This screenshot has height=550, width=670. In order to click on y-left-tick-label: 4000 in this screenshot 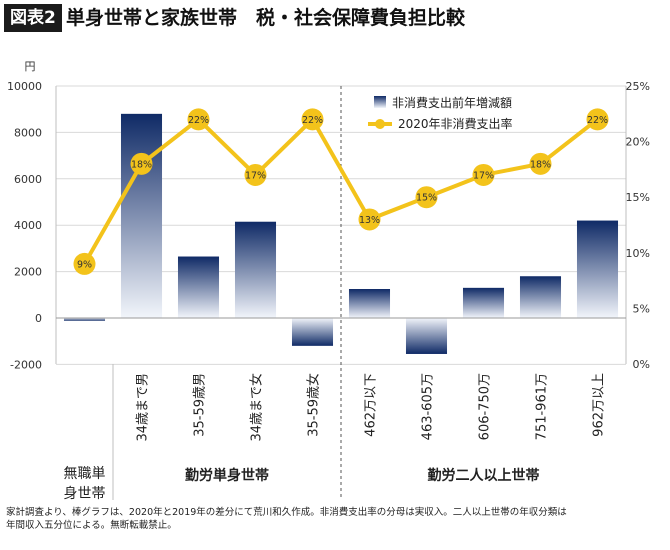, I will do `click(28, 225)`.